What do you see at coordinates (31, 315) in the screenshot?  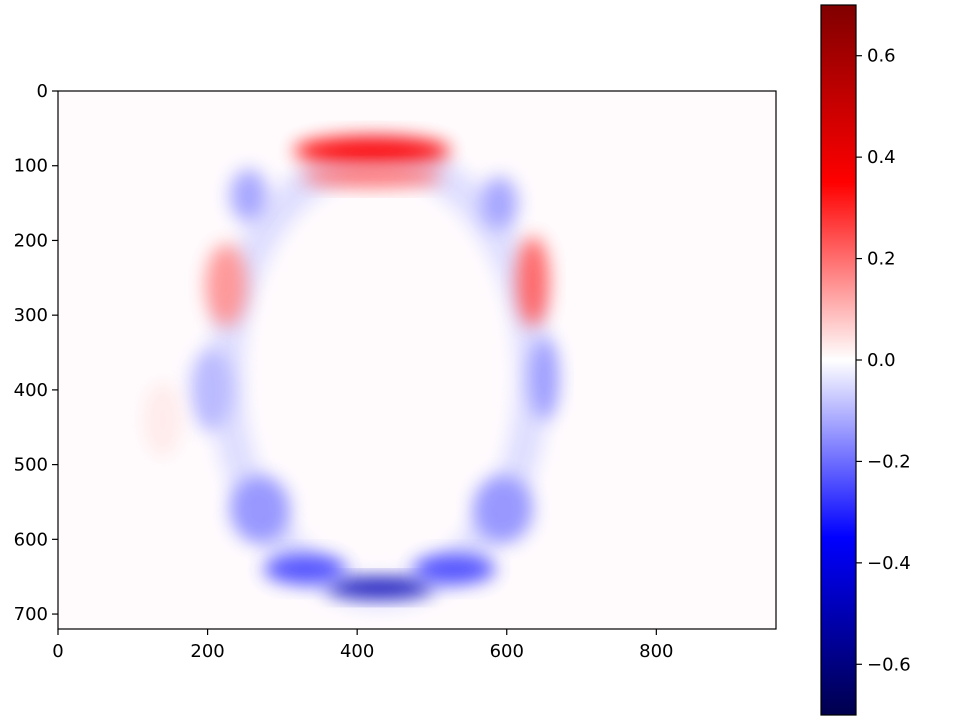 I see `y-tick-label: 300` at bounding box center [31, 315].